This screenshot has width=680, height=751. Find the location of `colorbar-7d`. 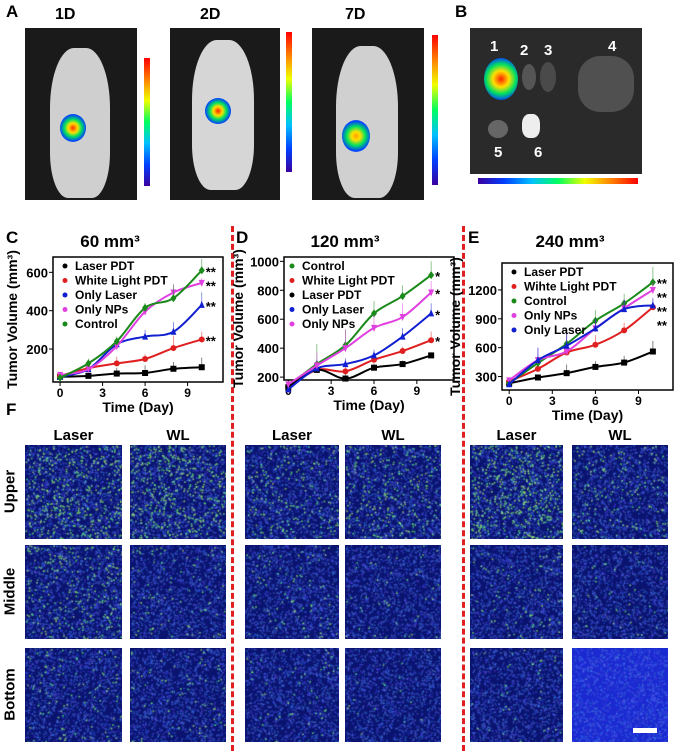

colorbar-7d is located at coordinates (435, 110).